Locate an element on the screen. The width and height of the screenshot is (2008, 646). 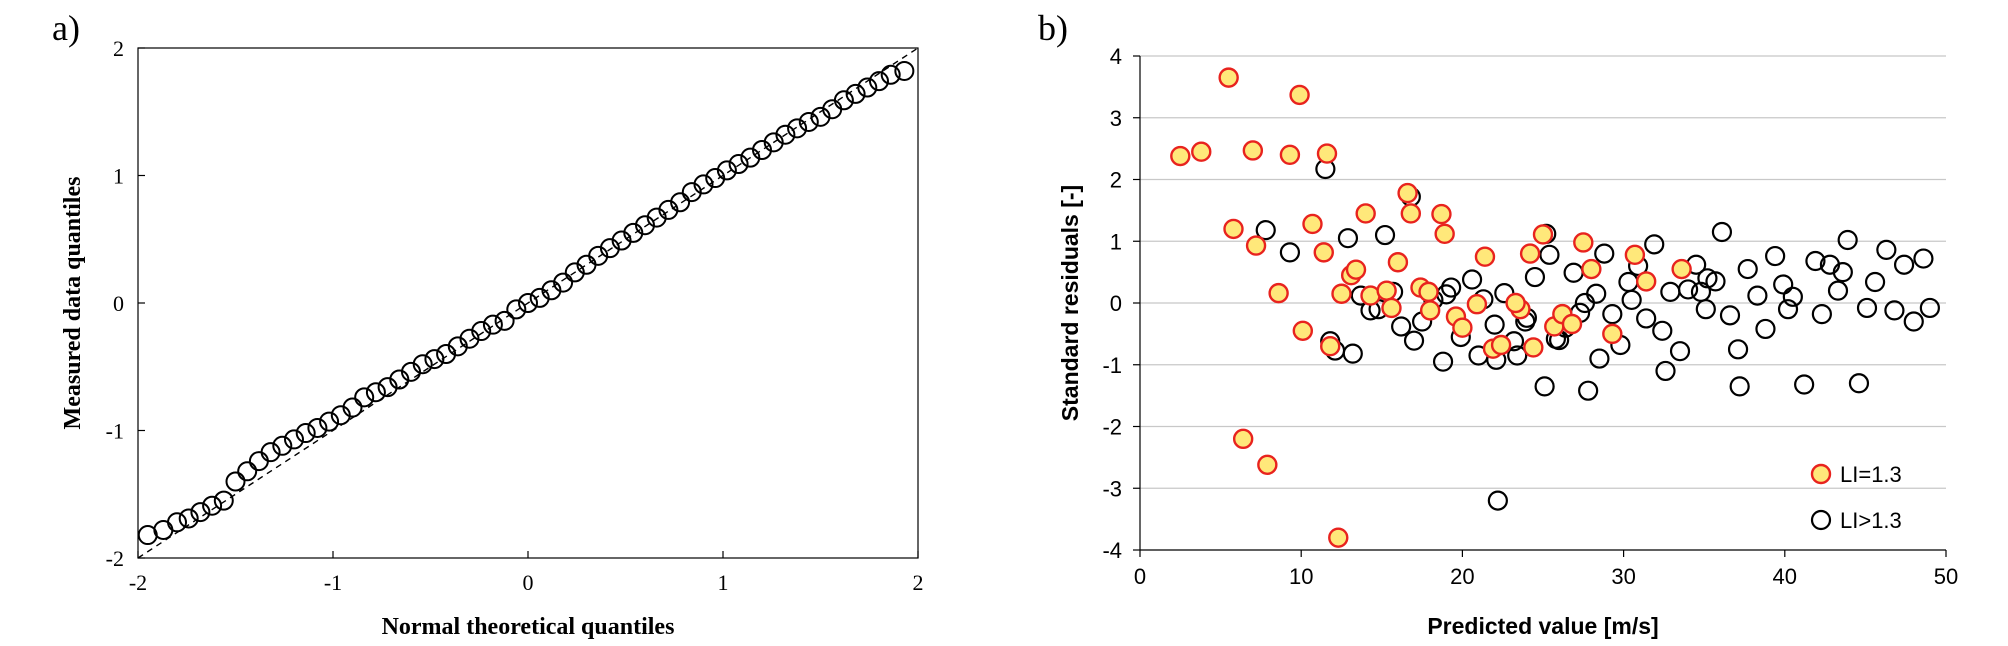
panel-b-y-tick-label: 0 is located at coordinates (1116, 303).